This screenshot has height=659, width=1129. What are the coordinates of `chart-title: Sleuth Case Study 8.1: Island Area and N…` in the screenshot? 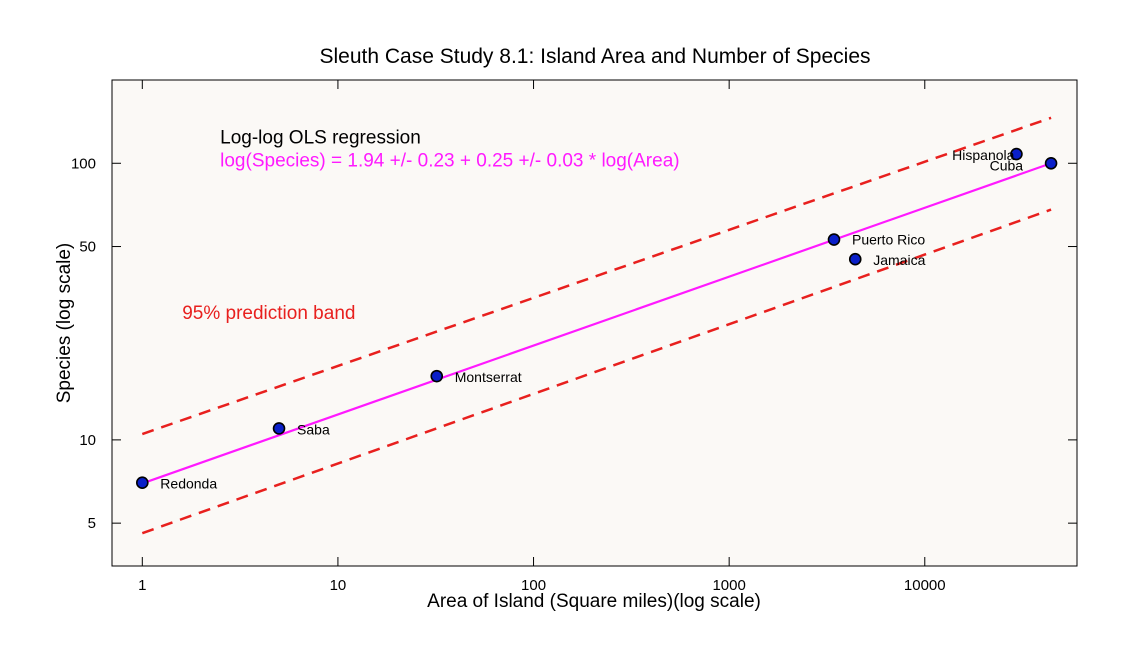 It's located at (595, 56).